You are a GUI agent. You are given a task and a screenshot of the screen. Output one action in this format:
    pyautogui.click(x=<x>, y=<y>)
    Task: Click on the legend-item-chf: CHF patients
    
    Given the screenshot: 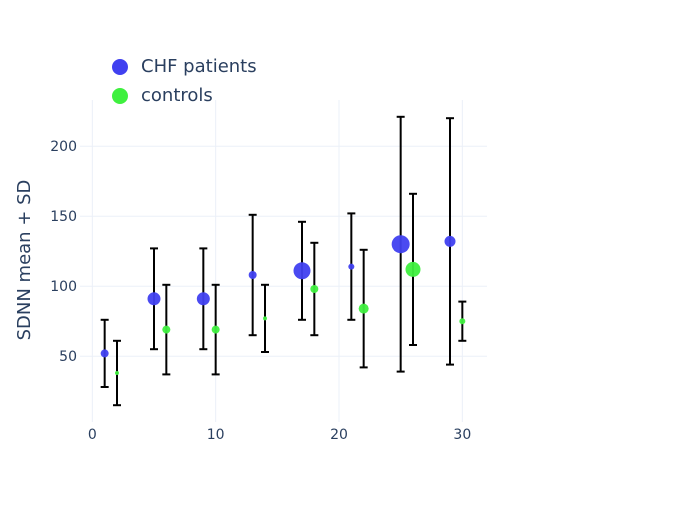 What is the action you would take?
    pyautogui.click(x=184, y=66)
    